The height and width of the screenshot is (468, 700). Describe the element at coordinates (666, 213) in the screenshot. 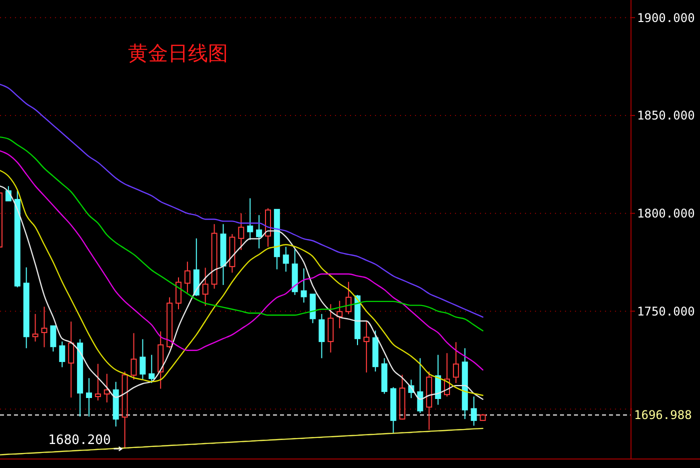

I see `y-tick-label: 1800.000` at that location.